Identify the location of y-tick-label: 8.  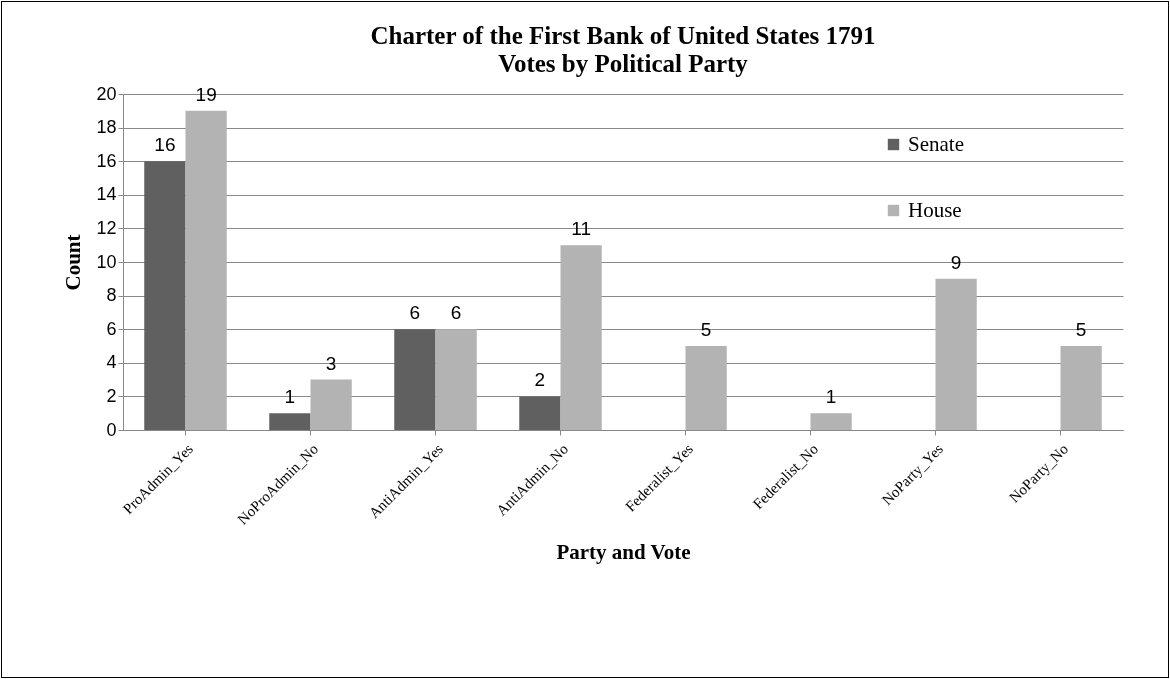
(111, 295).